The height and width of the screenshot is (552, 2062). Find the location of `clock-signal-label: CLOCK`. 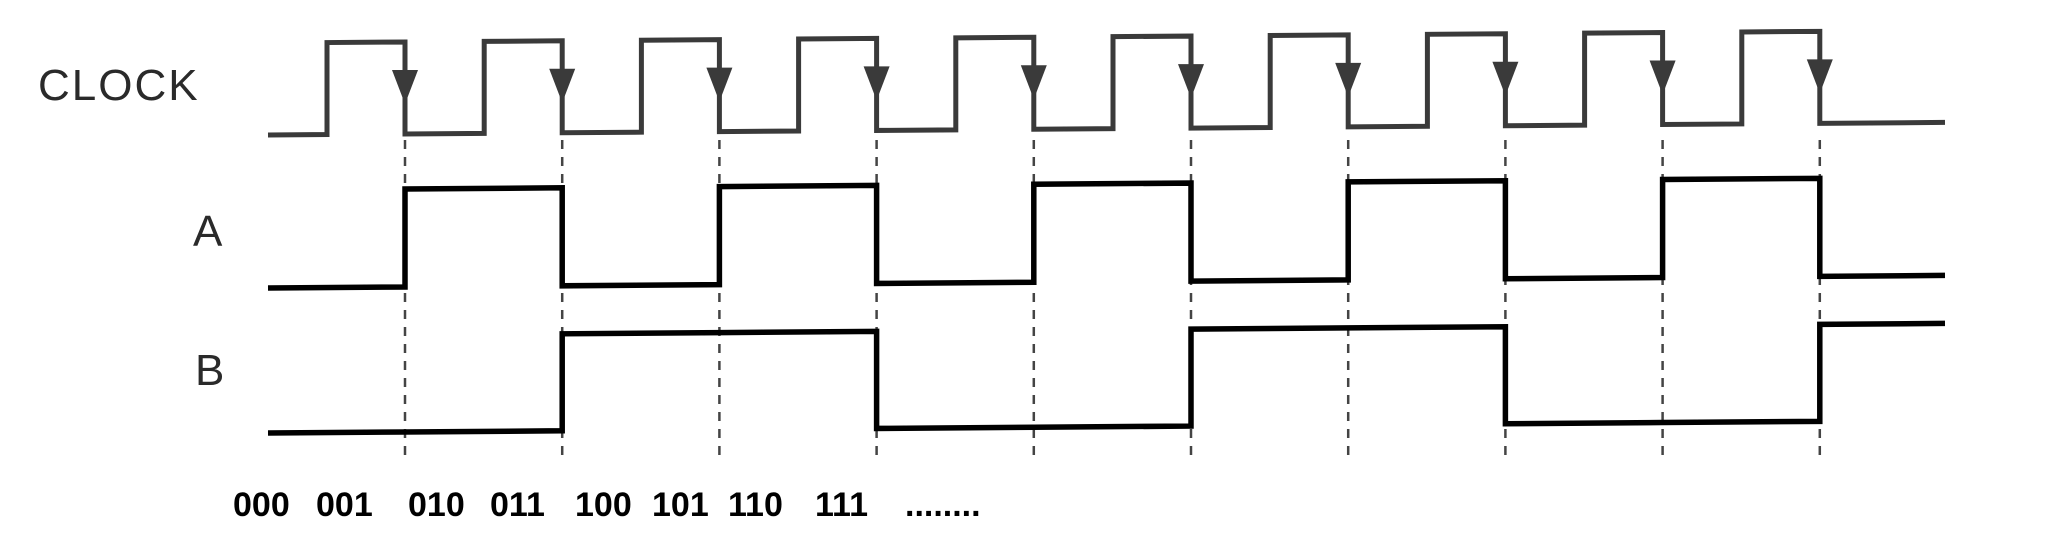

clock-signal-label: CLOCK is located at coordinates (119, 85).